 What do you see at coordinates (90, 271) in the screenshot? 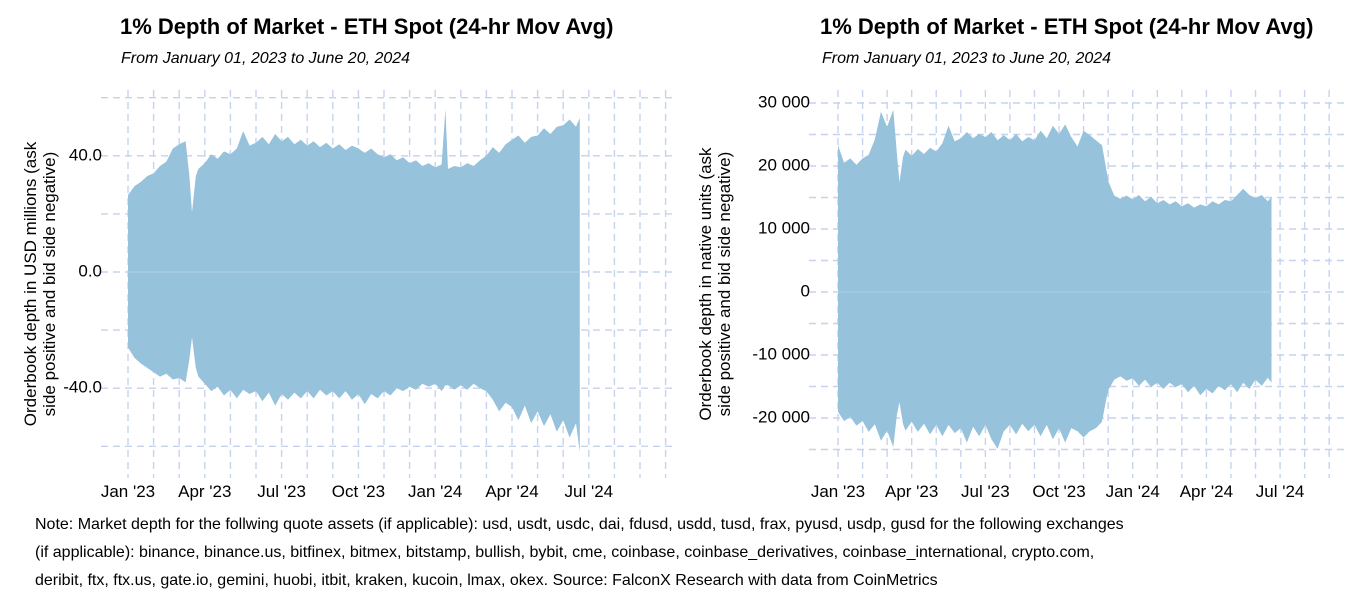
I see `y-tick-label: 0.0` at bounding box center [90, 271].